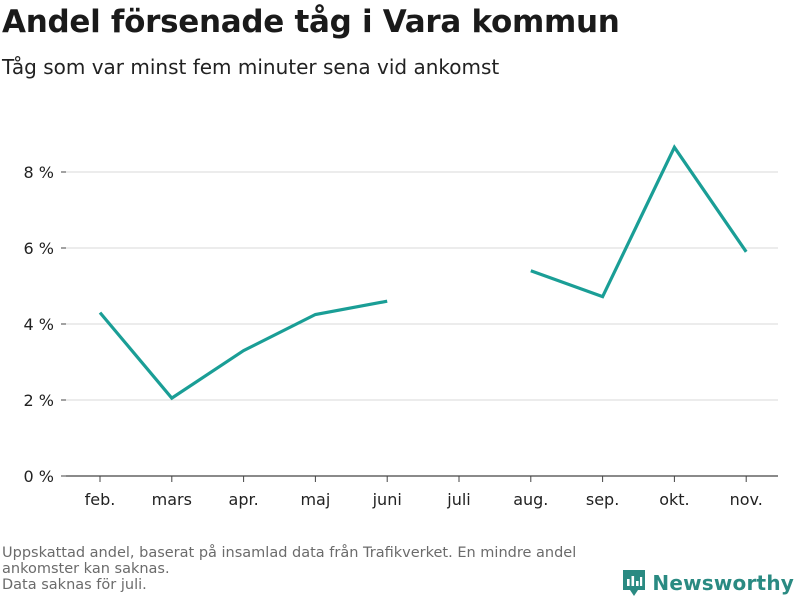 The image size is (800, 600). What do you see at coordinates (39, 248) in the screenshot?
I see `y-tick-label: 6 %` at bounding box center [39, 248].